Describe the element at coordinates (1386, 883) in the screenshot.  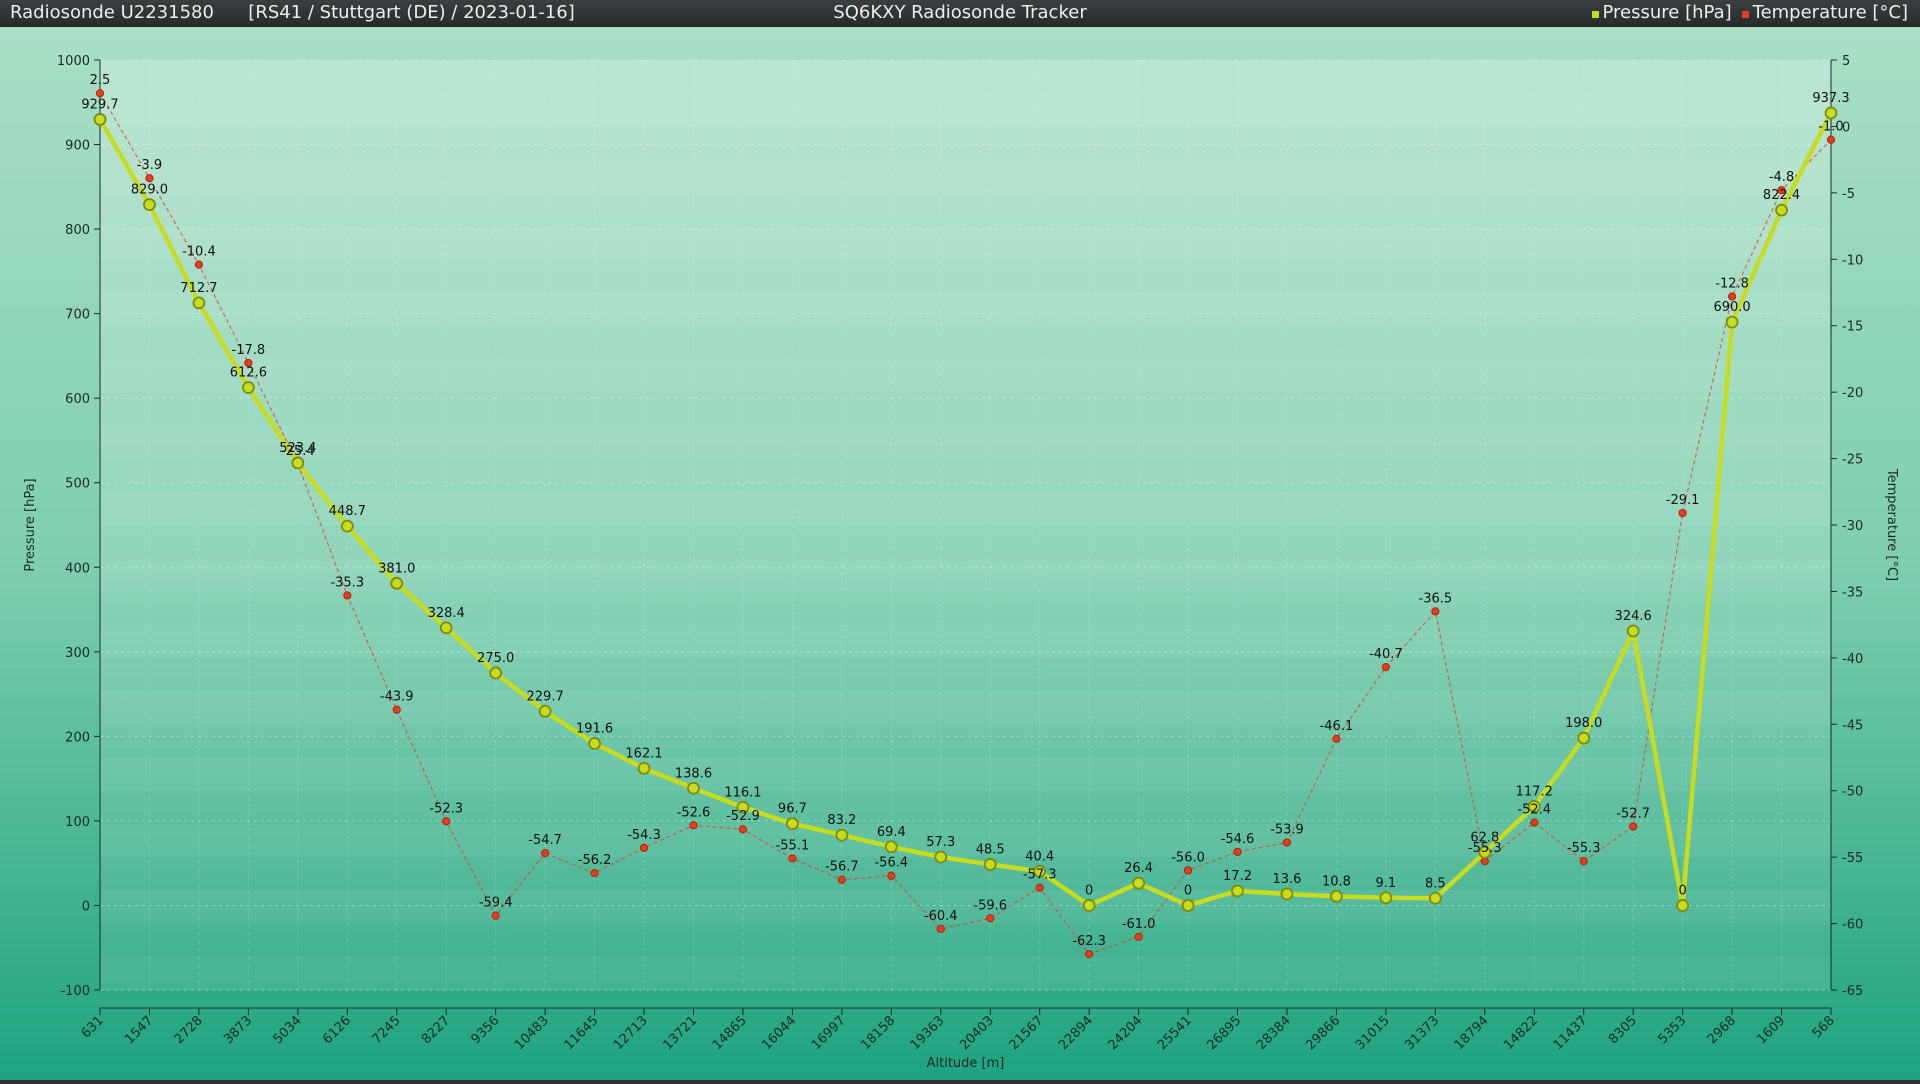
I see `pressure-data-label: 9.1` at that location.